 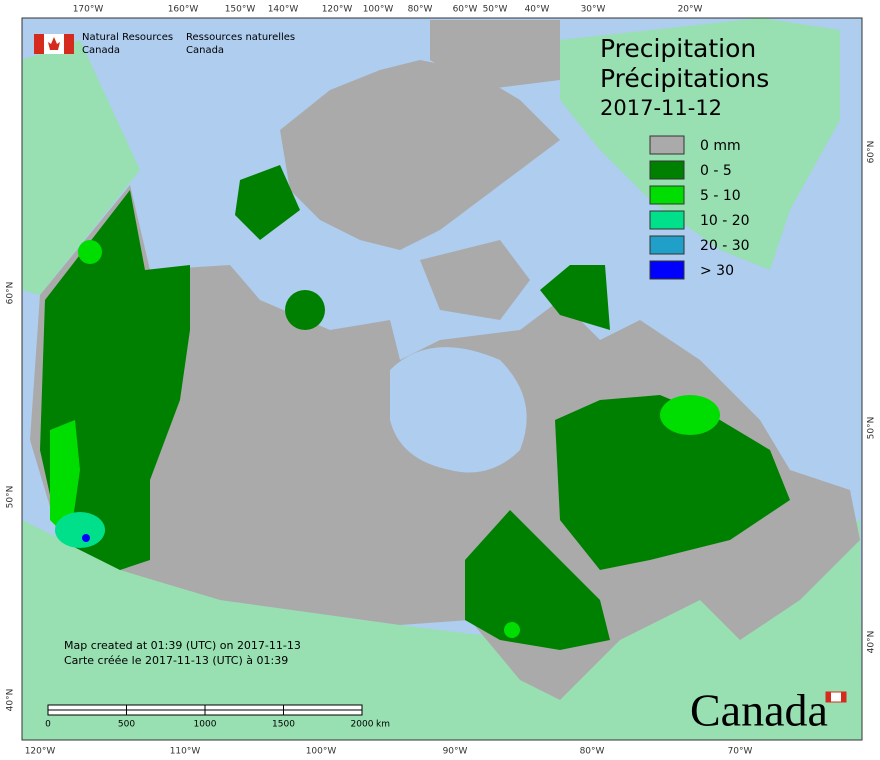 I want to click on org-fr: Canada, so click(x=205, y=50).